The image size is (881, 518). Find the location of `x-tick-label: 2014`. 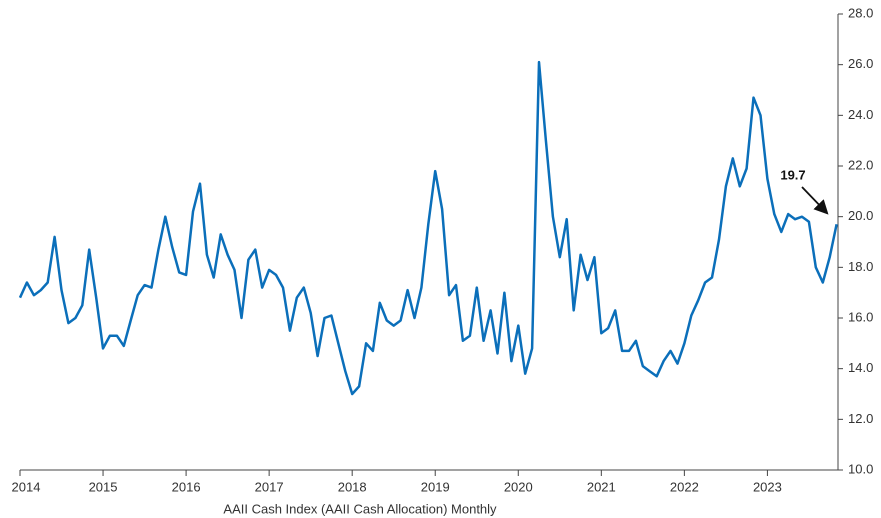

x-tick-label: 2014 is located at coordinates (26, 486).